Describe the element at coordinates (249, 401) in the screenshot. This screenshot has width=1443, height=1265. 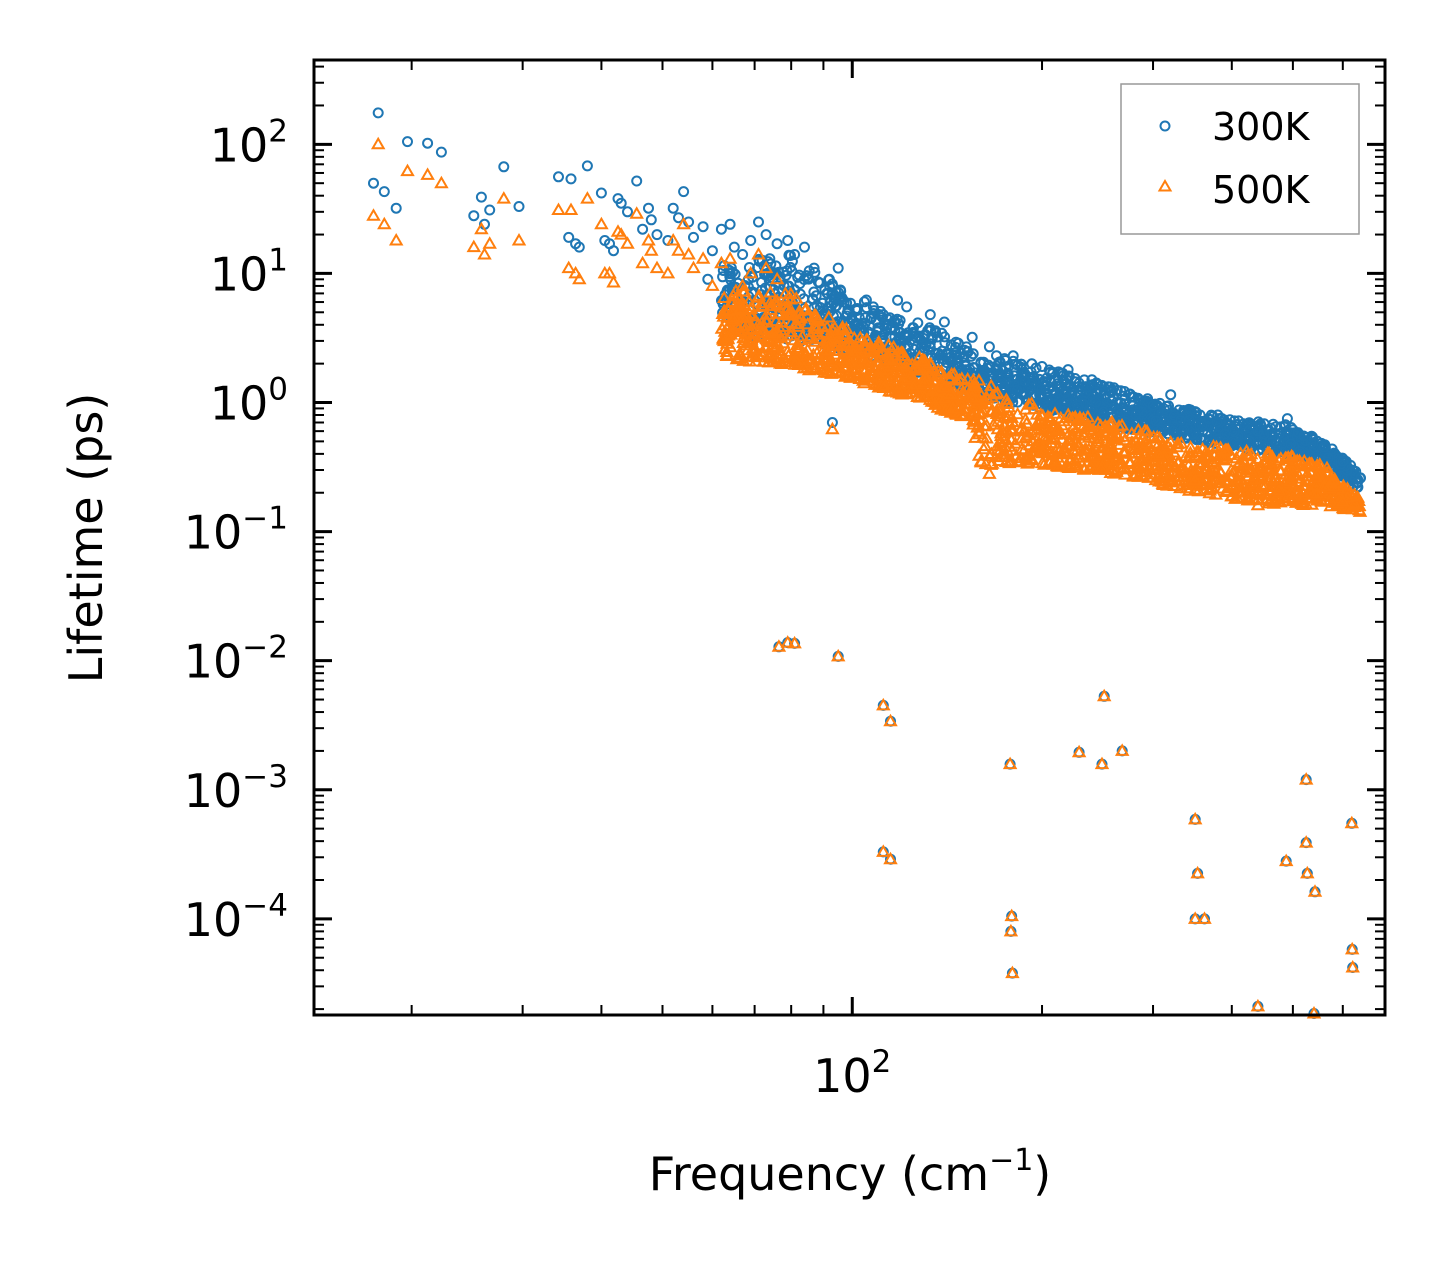
I see `y-tick-label: 10⁰` at that location.